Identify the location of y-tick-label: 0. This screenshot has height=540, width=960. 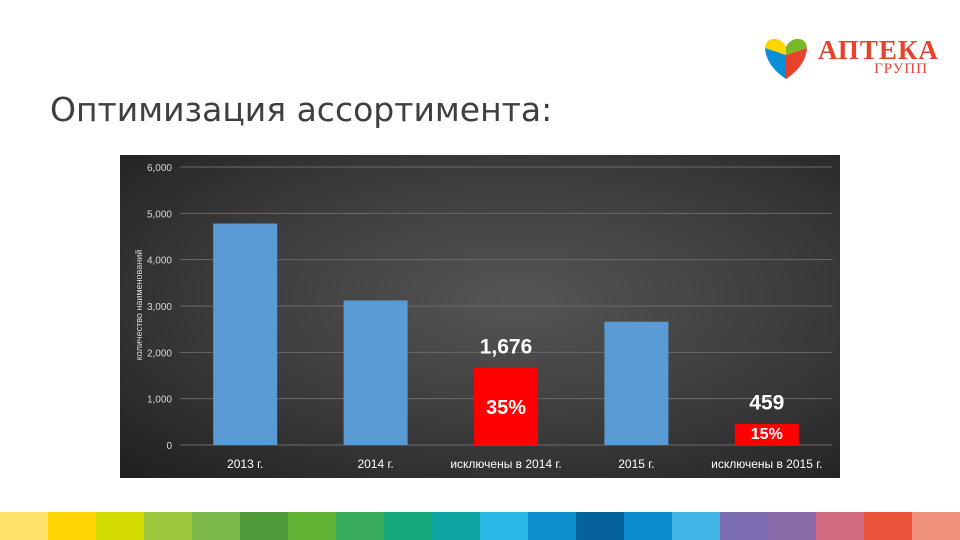
(169, 446).